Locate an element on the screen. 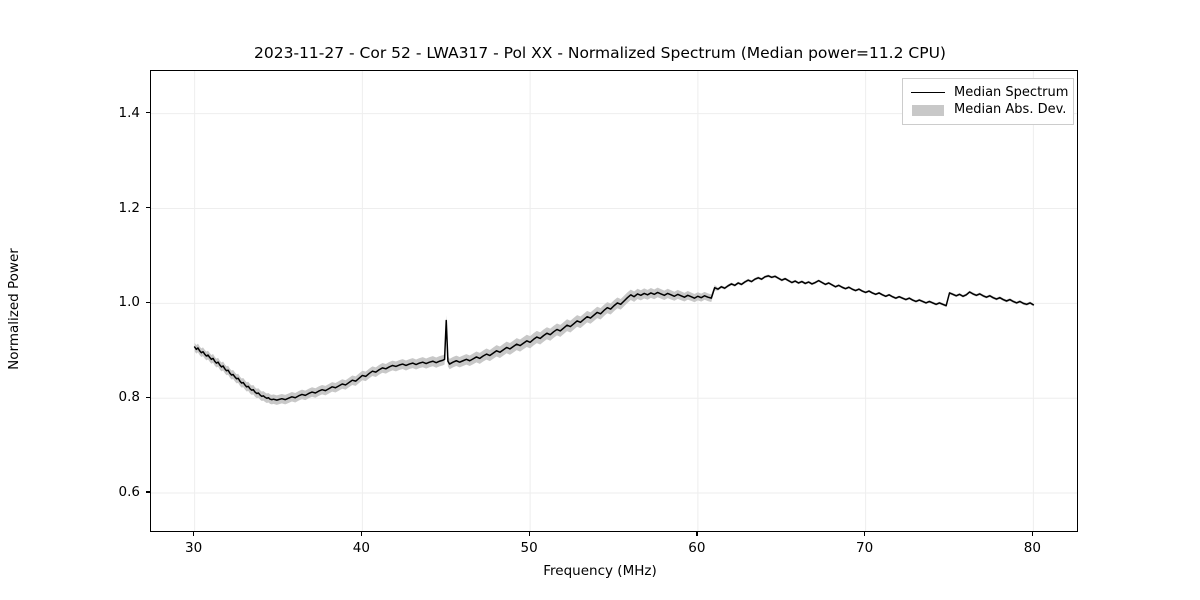 The height and width of the screenshot is (600, 1200). legend-label-median-abs-dev: Median Abs. Dev. is located at coordinates (1010, 109).